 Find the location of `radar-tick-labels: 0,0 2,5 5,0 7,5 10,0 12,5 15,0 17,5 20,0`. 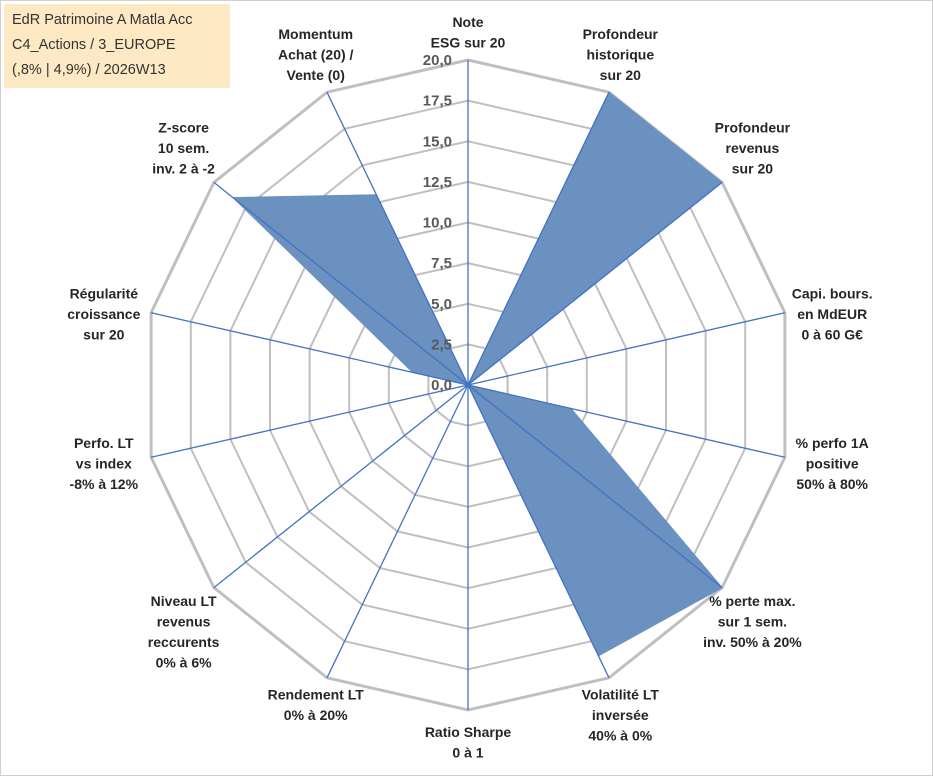

radar-tick-labels: 0,0 2,5 5,0 7,5 10,0 12,5 15,0 17,5 20,0 is located at coordinates (437, 223).